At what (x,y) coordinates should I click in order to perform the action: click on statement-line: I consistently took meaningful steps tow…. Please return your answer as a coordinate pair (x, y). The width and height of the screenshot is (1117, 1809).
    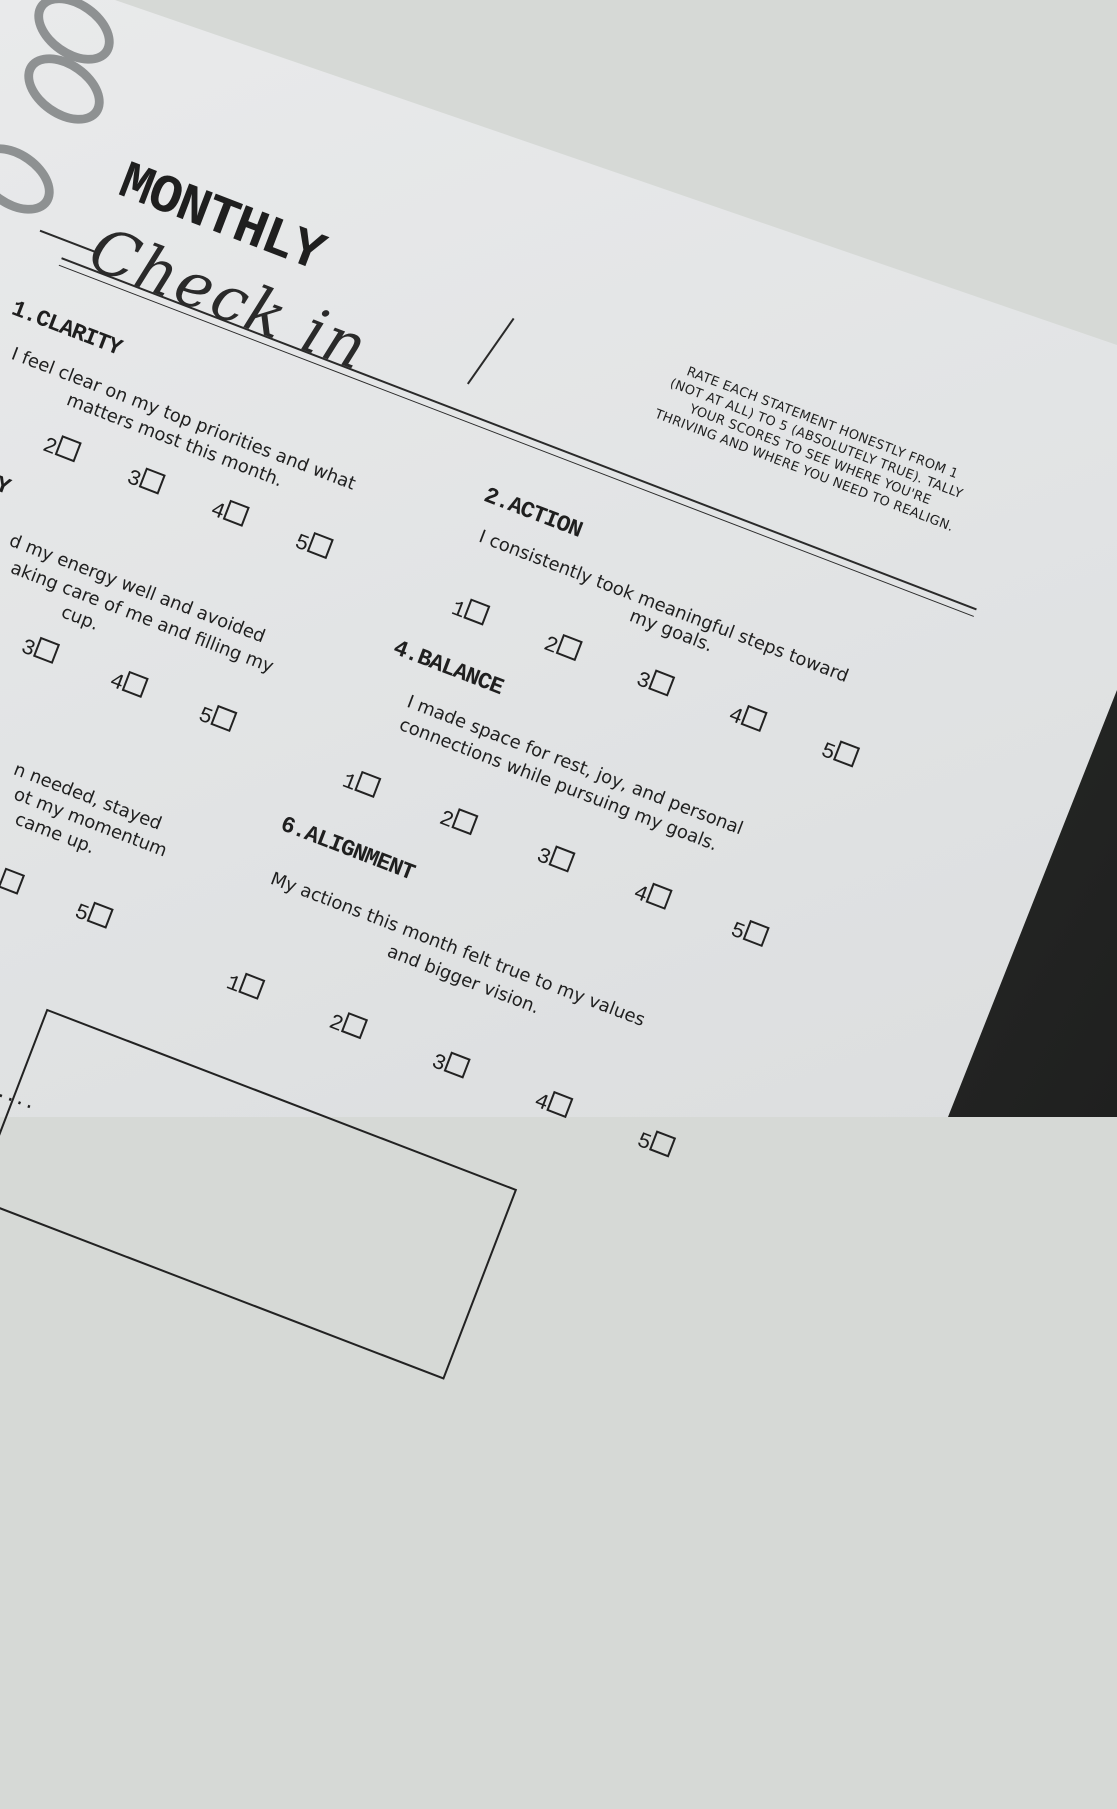
    Looking at the image, I should click on (664, 607).